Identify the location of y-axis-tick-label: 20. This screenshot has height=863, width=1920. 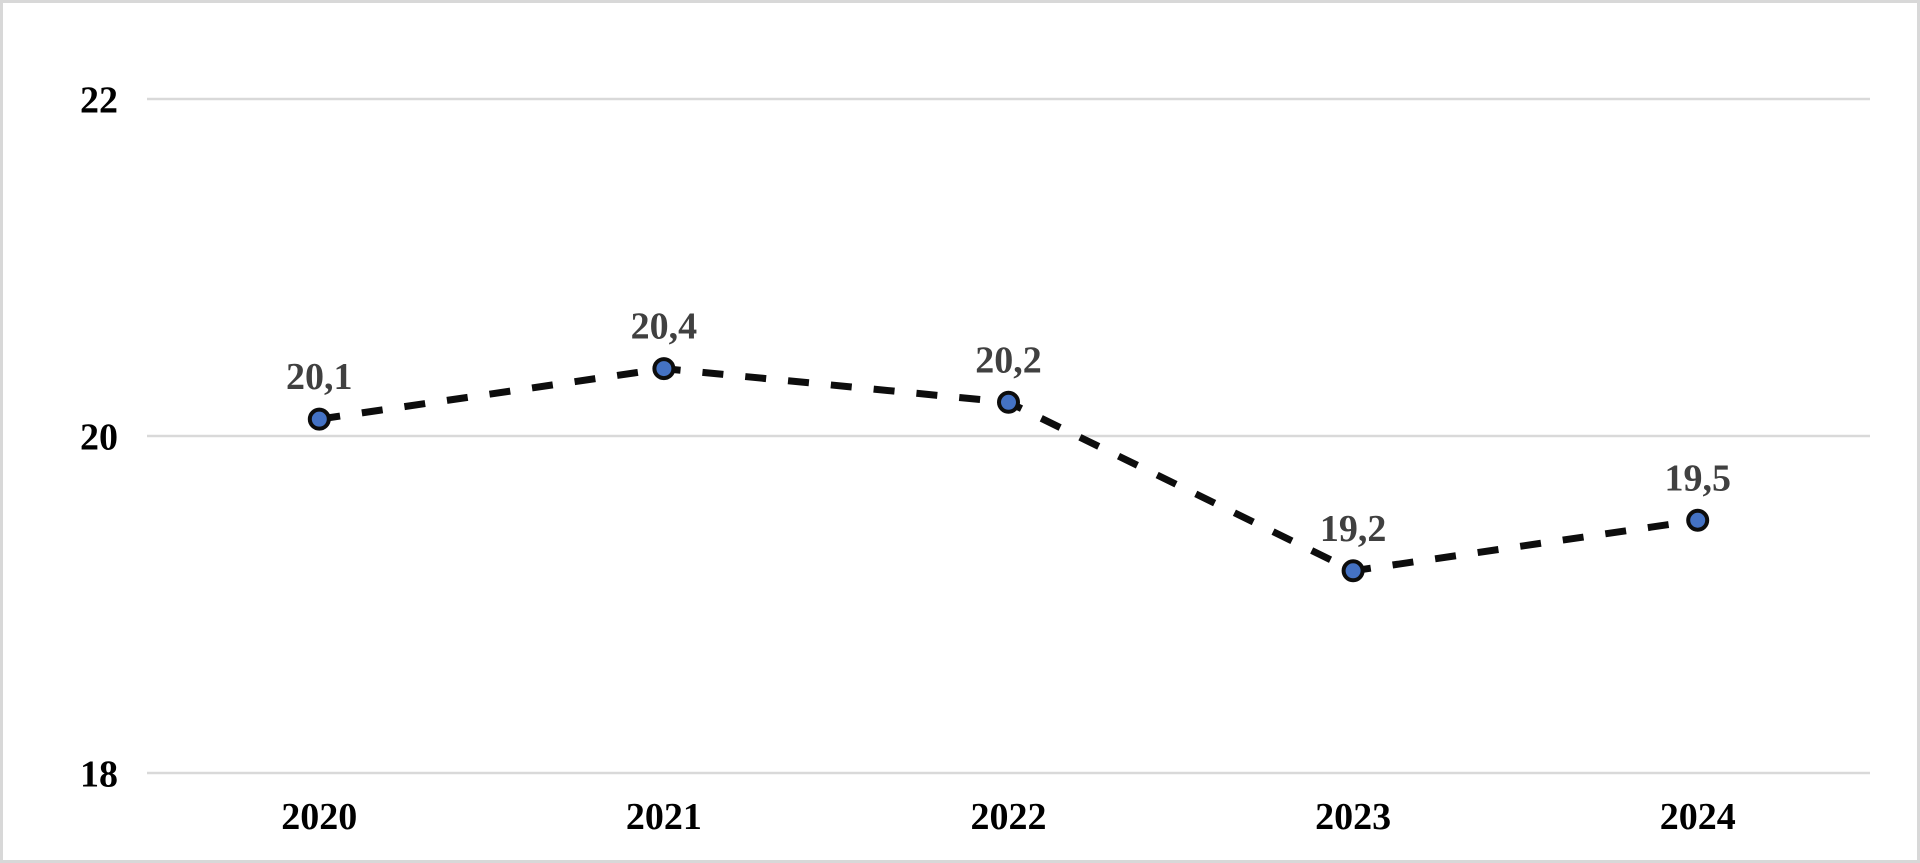
(99, 438).